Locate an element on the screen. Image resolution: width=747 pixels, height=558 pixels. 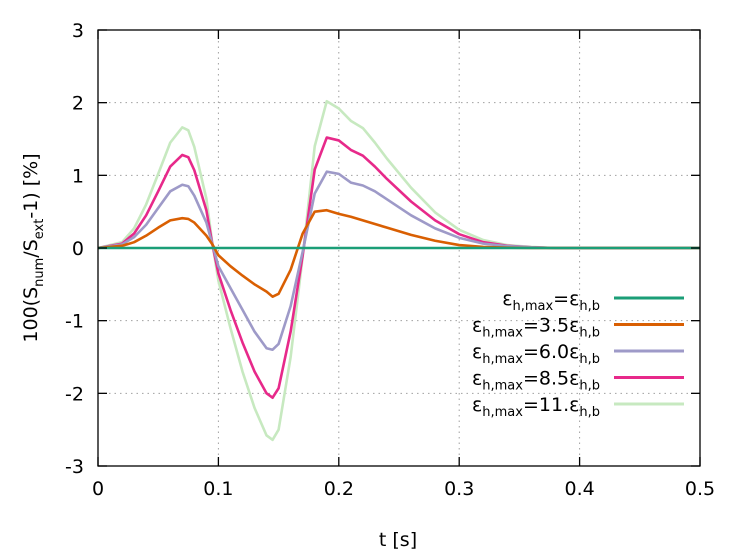
legend-label: εh,max=εh,b is located at coordinates (551, 301).